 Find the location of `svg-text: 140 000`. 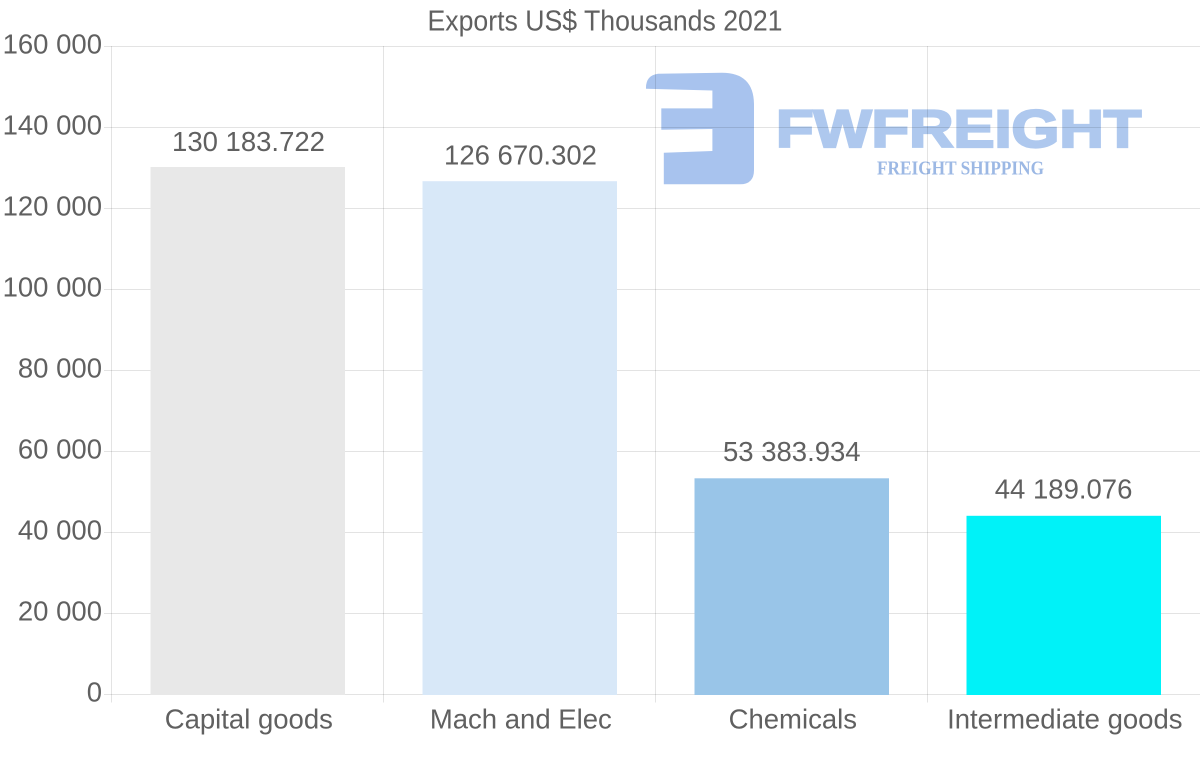

svg-text: 140 000 is located at coordinates (52, 125).